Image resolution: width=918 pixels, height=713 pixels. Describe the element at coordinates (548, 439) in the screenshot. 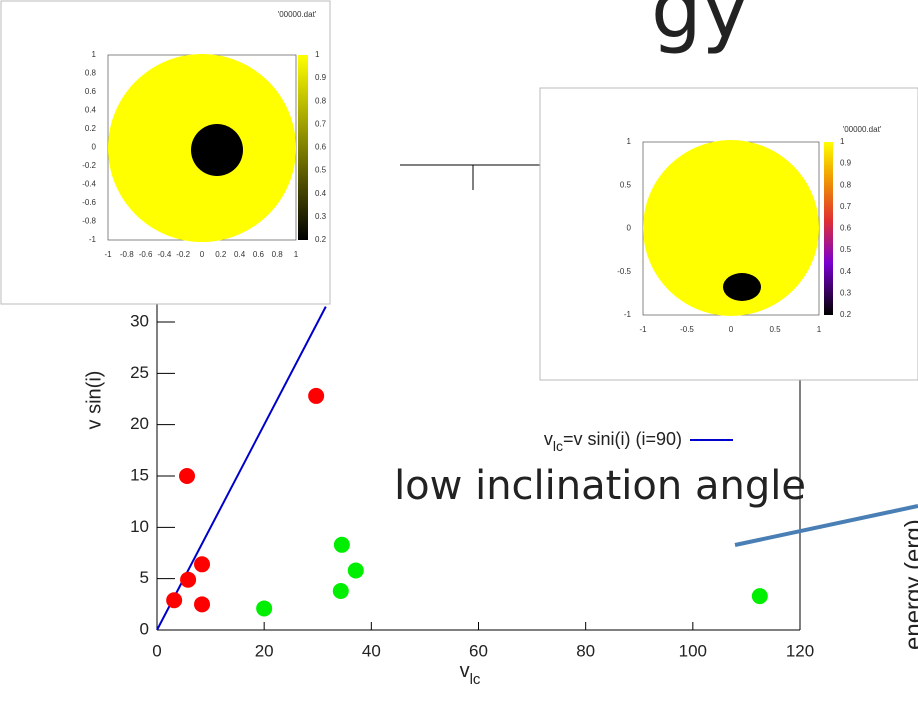

I see `legend-main: v` at that location.